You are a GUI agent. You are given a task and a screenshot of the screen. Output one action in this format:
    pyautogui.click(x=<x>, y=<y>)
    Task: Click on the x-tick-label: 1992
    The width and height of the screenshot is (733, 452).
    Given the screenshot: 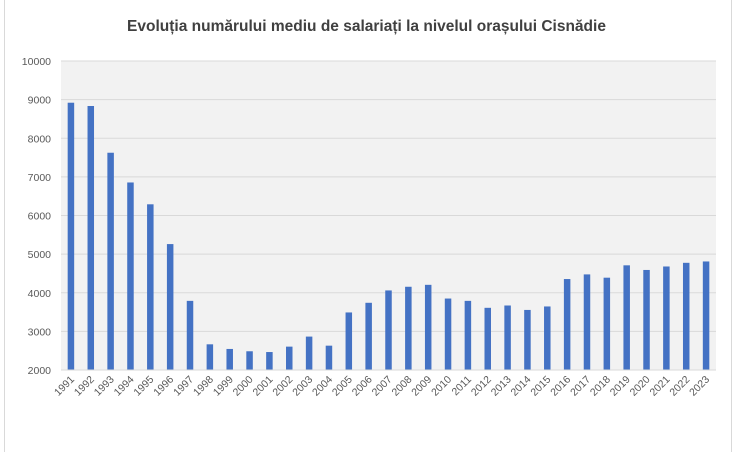 What is the action you would take?
    pyautogui.click(x=84, y=386)
    